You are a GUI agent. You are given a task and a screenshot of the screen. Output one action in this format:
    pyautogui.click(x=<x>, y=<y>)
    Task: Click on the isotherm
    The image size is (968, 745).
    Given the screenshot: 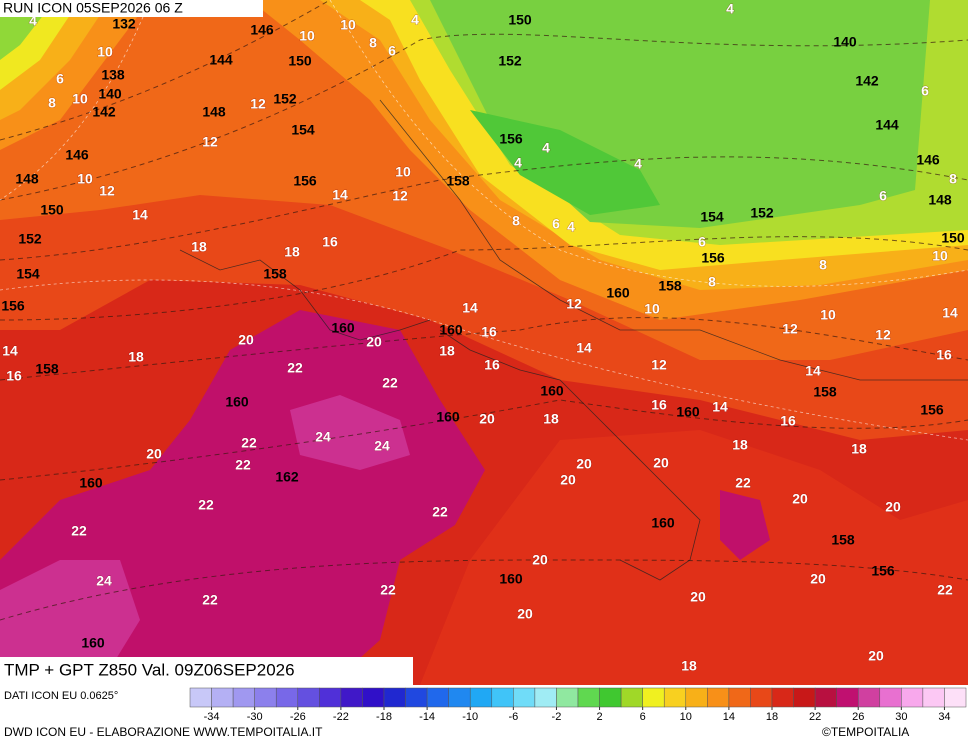 What is the action you would take?
    pyautogui.click(x=75, y=100)
    